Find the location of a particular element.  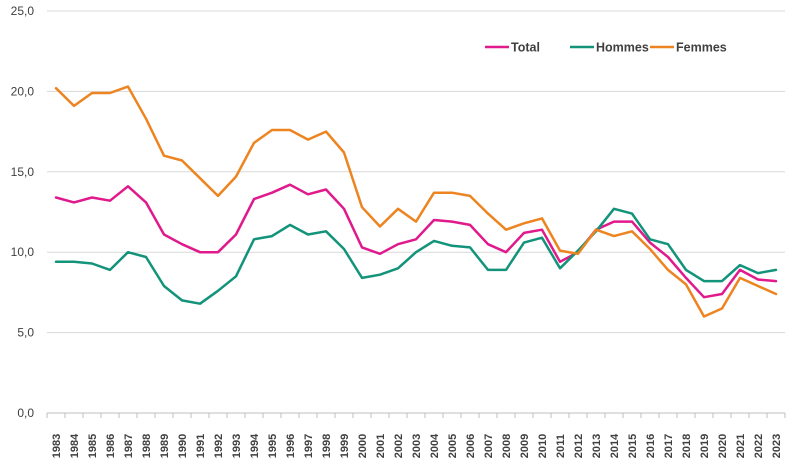

x-tick-label: 2017 is located at coordinates (669, 446).